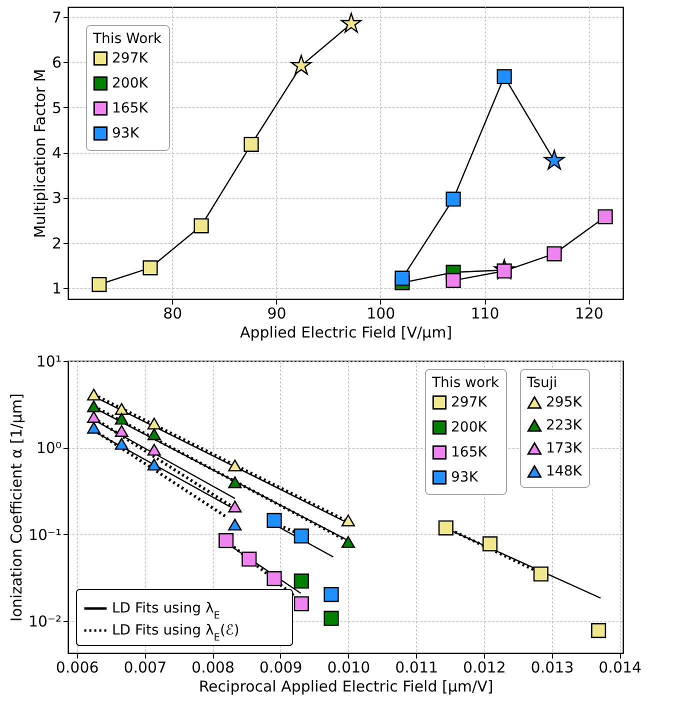 The height and width of the screenshot is (711, 686). I want to click on legend-label: 295K, so click(564, 402).